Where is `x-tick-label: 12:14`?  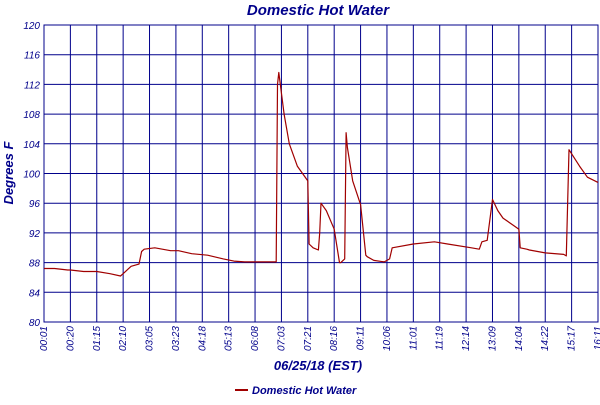 x-tick-label: 12:14 is located at coordinates (466, 338).